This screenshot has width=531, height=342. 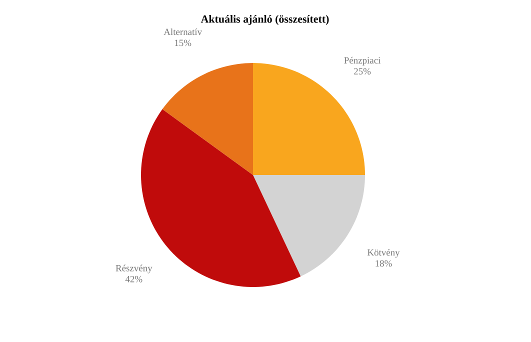 What do you see at coordinates (264, 20) in the screenshot?
I see `chart-title: Aktuális ajánló (összesített)` at bounding box center [264, 20].